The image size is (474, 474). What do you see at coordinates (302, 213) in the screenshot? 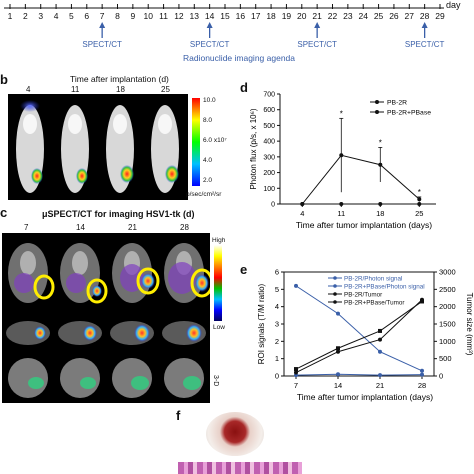
I see `panel-d-xtick-label: 4` at bounding box center [302, 213].